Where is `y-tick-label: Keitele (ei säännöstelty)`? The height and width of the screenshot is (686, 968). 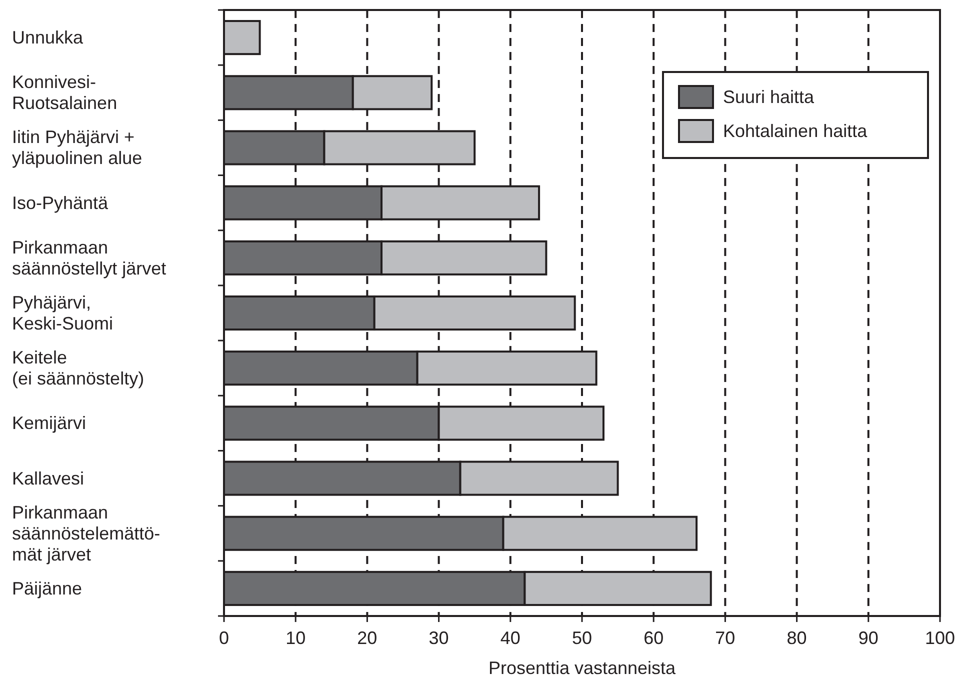
y-tick-label: Keitele (ei säännöstelty) is located at coordinates (78, 368).